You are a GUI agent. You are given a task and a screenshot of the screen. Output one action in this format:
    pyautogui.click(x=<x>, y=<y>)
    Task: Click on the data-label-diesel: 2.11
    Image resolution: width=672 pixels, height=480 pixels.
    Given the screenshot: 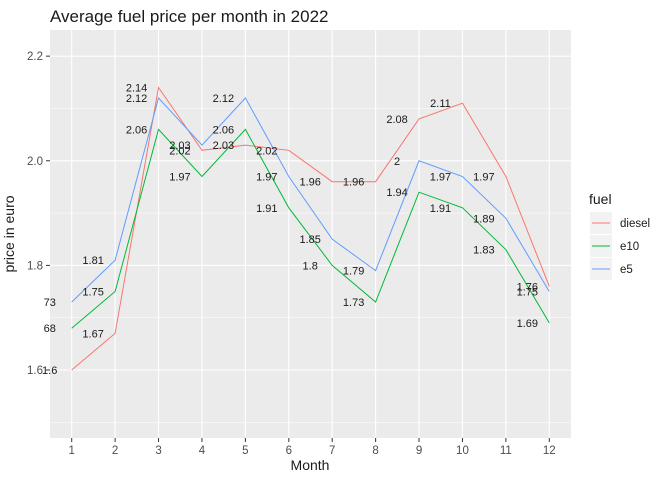 What is the action you would take?
    pyautogui.click(x=440, y=104)
    